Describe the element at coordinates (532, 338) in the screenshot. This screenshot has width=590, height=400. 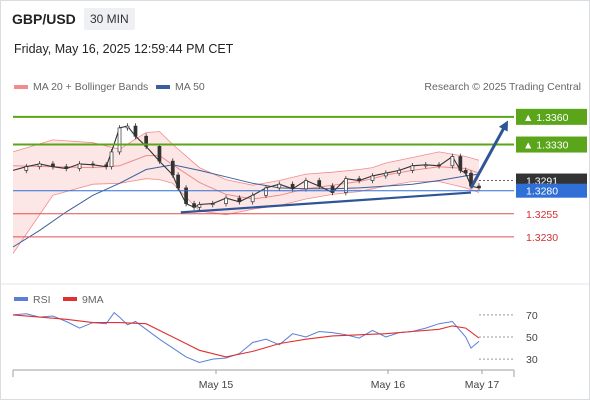
I see `rsi-tick-label: 50` at that location.